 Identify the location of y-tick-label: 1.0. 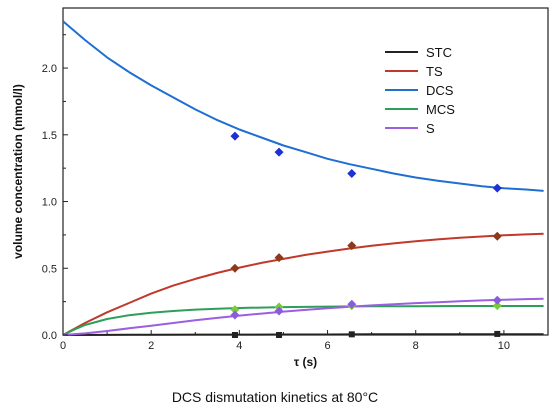
(49, 203).